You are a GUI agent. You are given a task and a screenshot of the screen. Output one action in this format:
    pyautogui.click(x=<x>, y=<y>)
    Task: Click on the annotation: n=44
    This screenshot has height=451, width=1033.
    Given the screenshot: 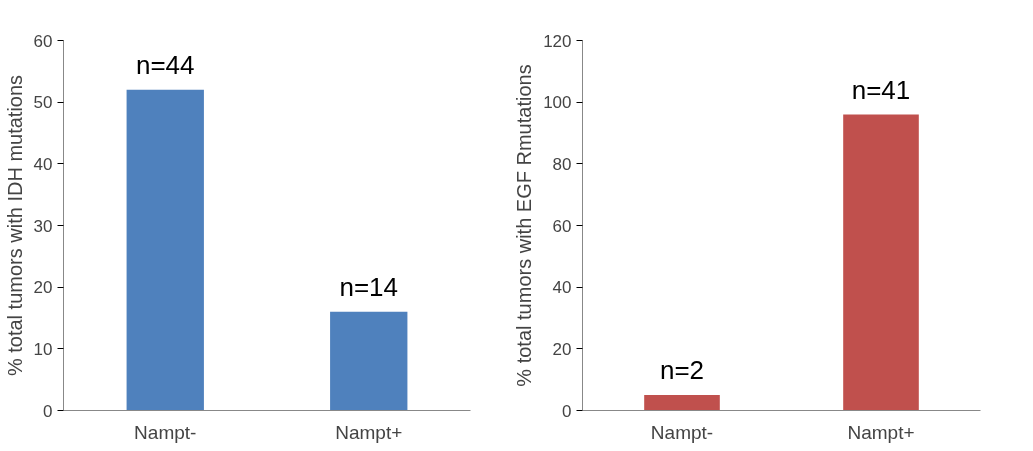 What is the action you would take?
    pyautogui.click(x=165, y=64)
    